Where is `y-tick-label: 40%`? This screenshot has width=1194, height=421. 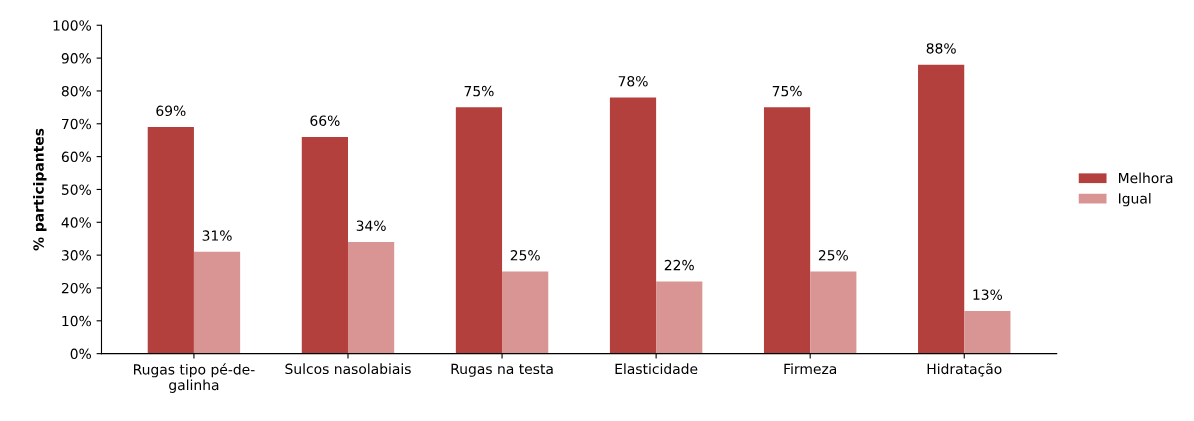 y-tick-label: 40% is located at coordinates (76, 222).